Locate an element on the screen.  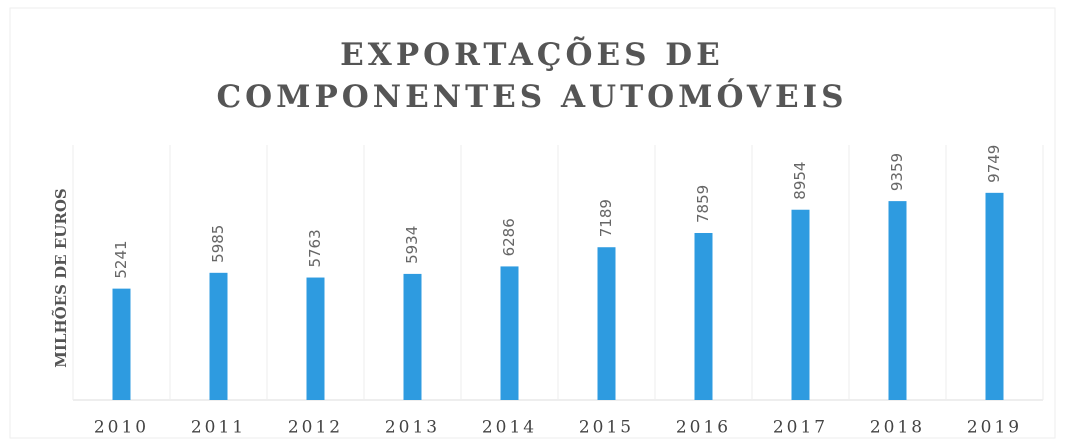
y-axis-label: MILHÕES DE EUROS is located at coordinates (60, 277).